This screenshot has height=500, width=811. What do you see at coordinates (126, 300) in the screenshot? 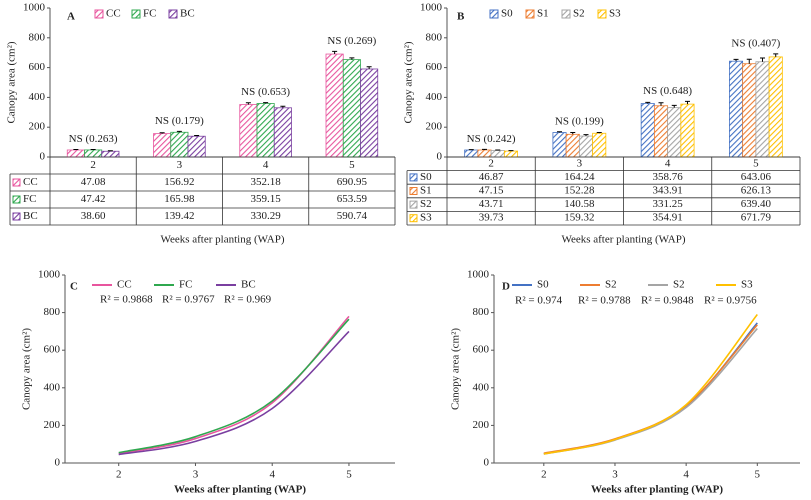
I see `r-squared: R² = 0.9868` at bounding box center [126, 300].